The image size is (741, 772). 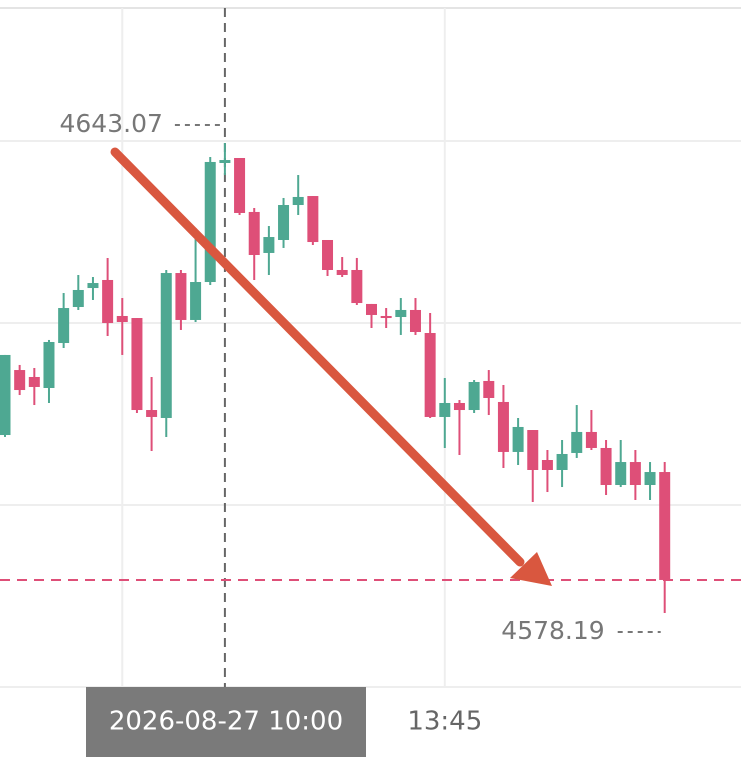 I want to click on low-label: 4578.19, so click(x=552, y=630).